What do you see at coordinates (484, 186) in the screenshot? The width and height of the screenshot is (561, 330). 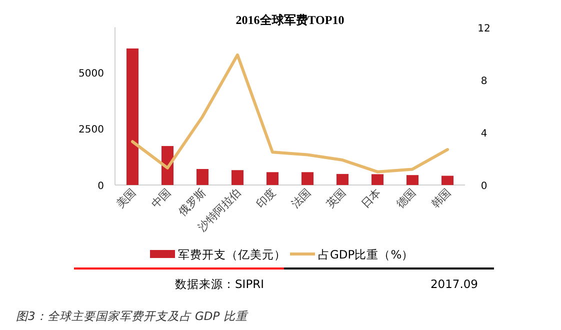 I see `y2-tick-label: 0` at bounding box center [484, 186].